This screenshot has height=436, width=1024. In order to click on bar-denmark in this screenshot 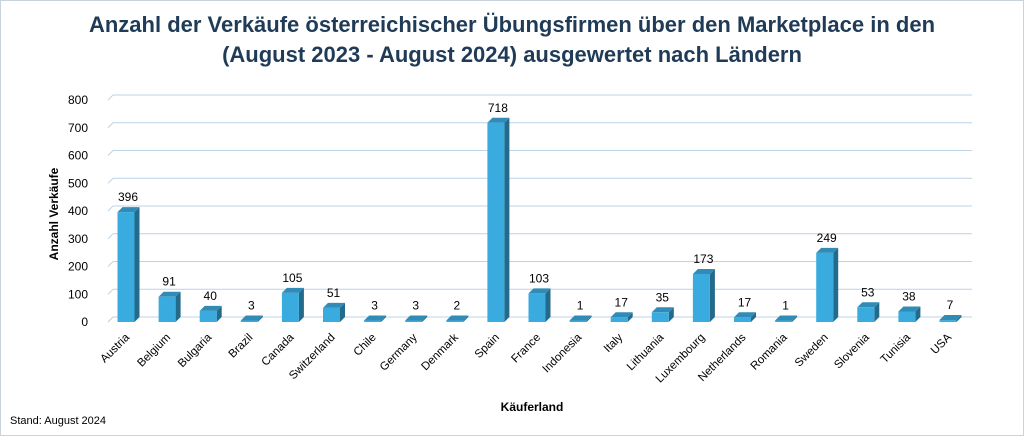, I will do `click(457, 318)`.